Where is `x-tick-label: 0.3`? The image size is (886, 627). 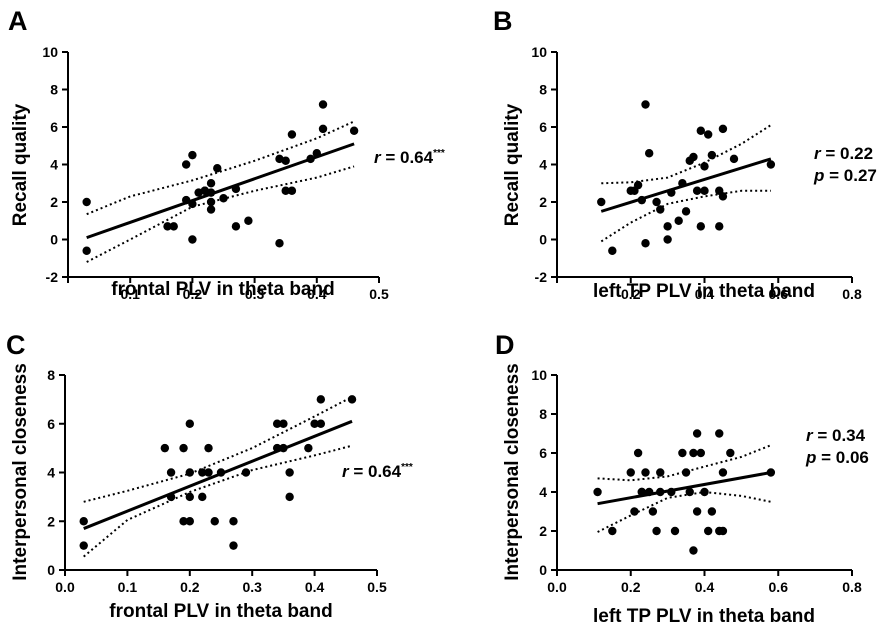
x-tick-label: 0.3 is located at coordinates (255, 294).